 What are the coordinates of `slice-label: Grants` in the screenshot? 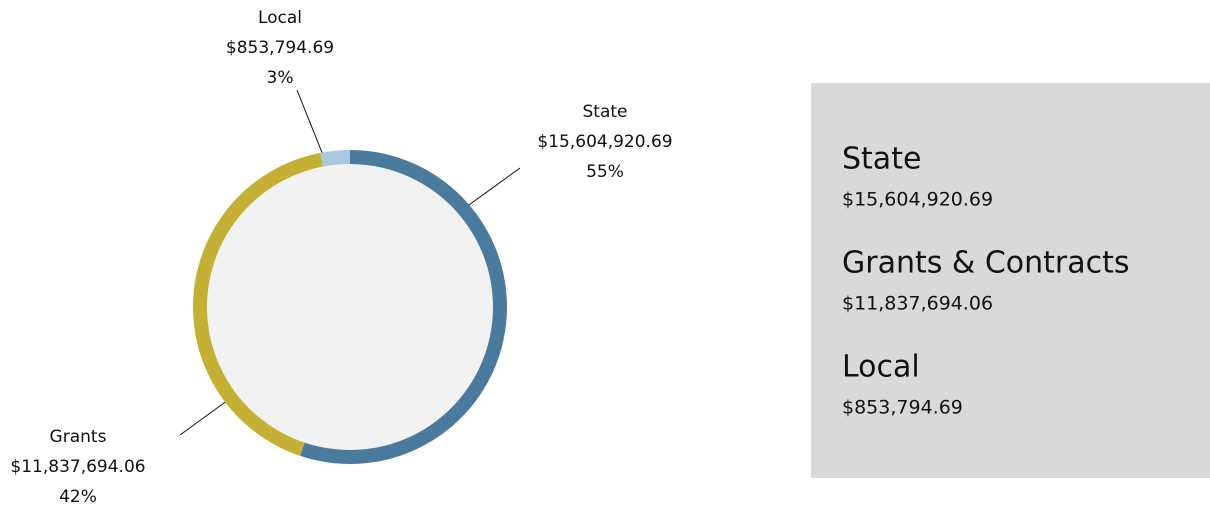 It's located at (78, 437).